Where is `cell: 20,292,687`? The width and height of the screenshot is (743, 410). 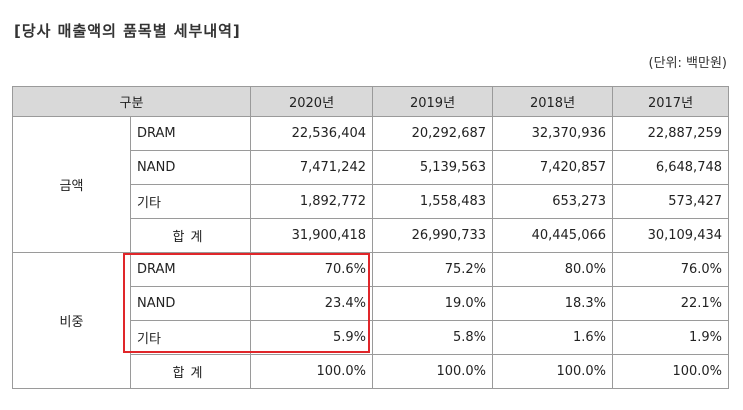
cell: 20,292,687 is located at coordinates (433, 133).